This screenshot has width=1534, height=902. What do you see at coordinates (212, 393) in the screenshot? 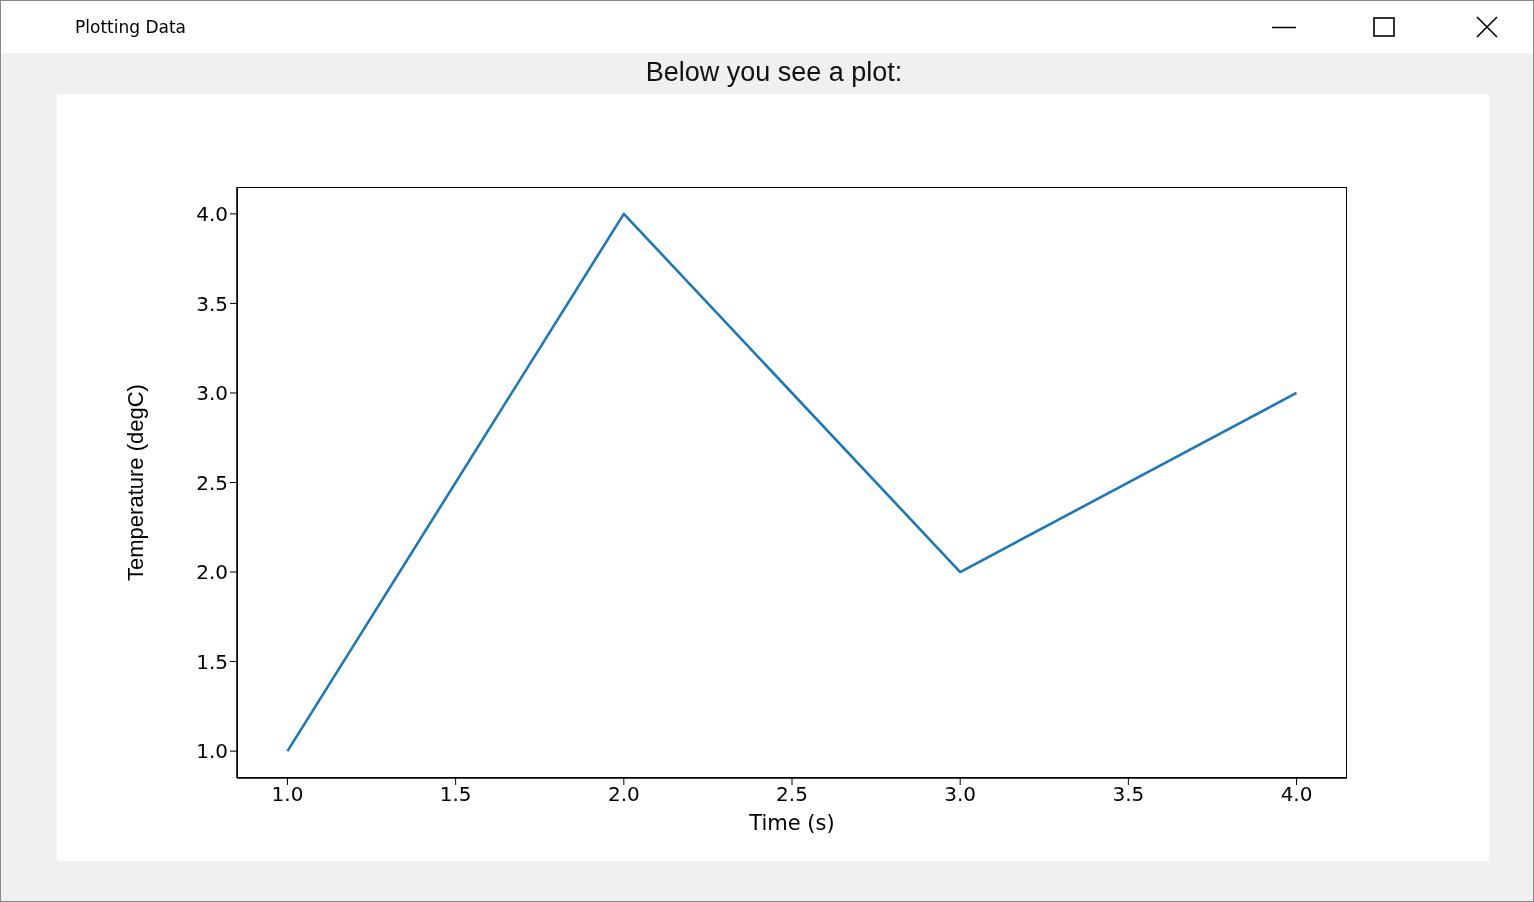
I see `y-tick-label: 3.0` at bounding box center [212, 393].